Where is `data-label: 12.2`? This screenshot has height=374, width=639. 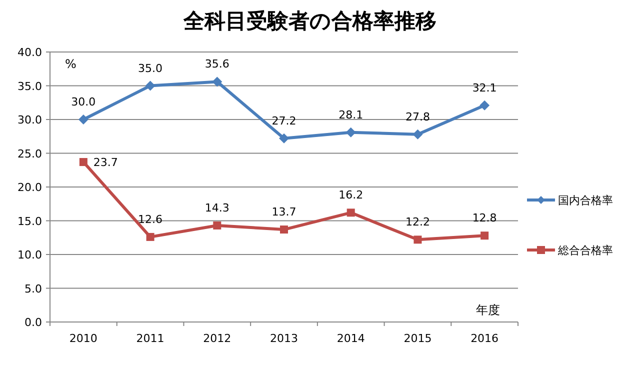 data-label: 12.2 is located at coordinates (417, 222).